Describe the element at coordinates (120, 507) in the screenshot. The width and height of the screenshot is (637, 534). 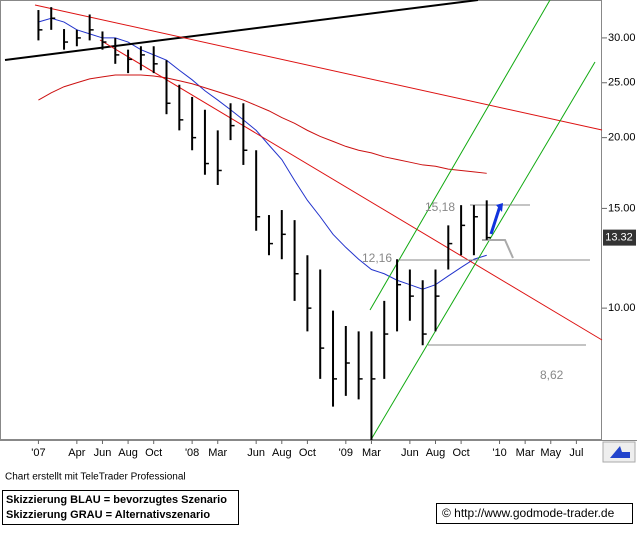
I see `legend-box` at that location.